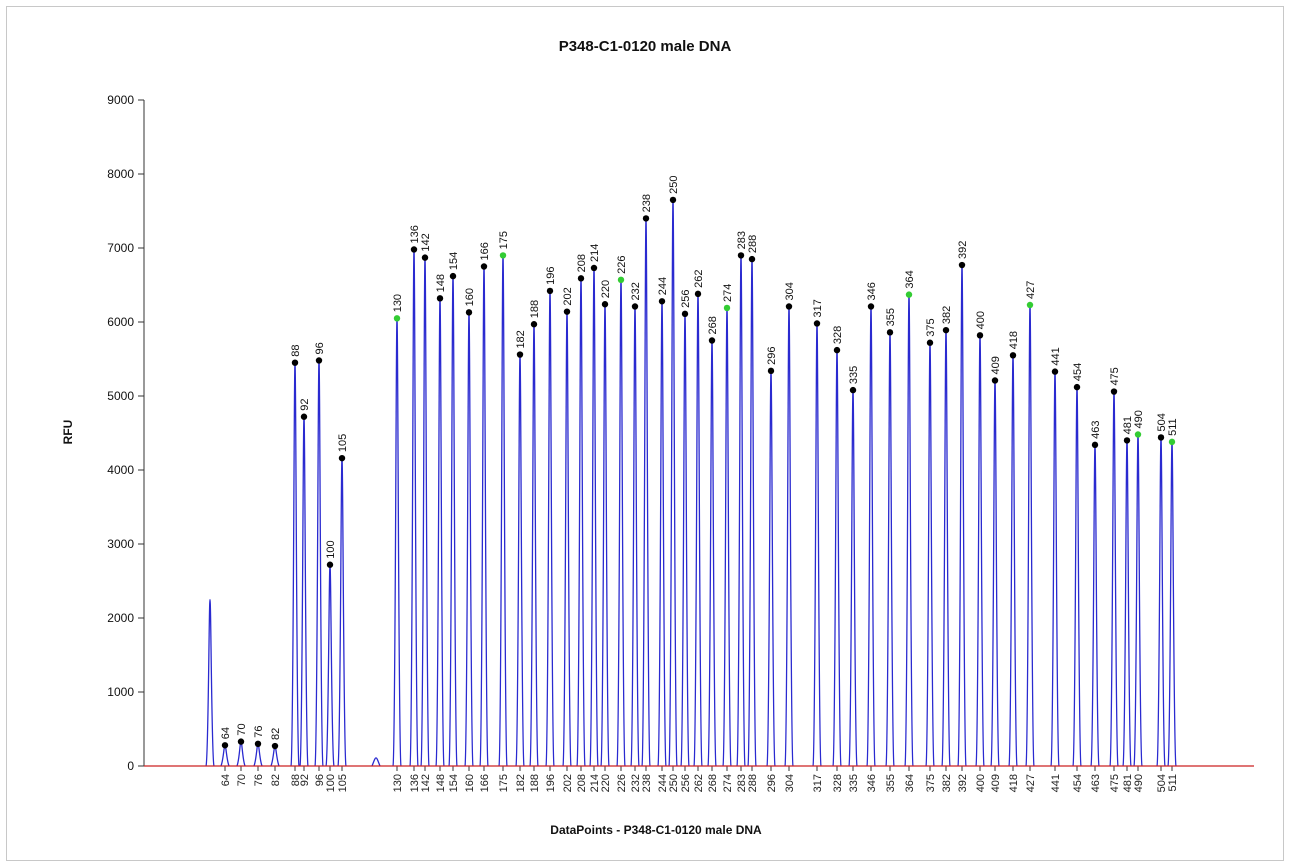 The height and width of the screenshot is (867, 1290). Describe the element at coordinates (1014, 783) in the screenshot. I see `x-tick-label-418: 418` at that location.